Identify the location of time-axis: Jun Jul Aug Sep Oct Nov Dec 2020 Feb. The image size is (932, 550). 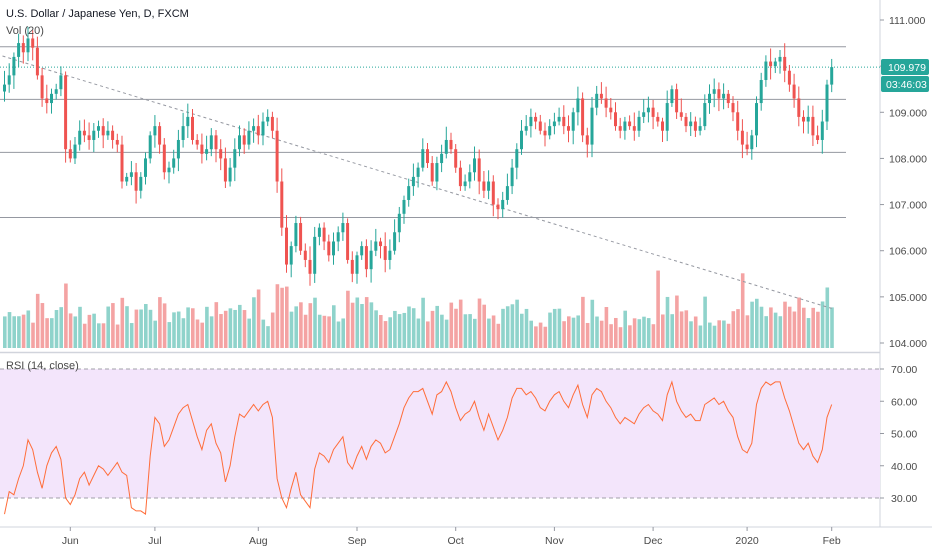
(451, 537).